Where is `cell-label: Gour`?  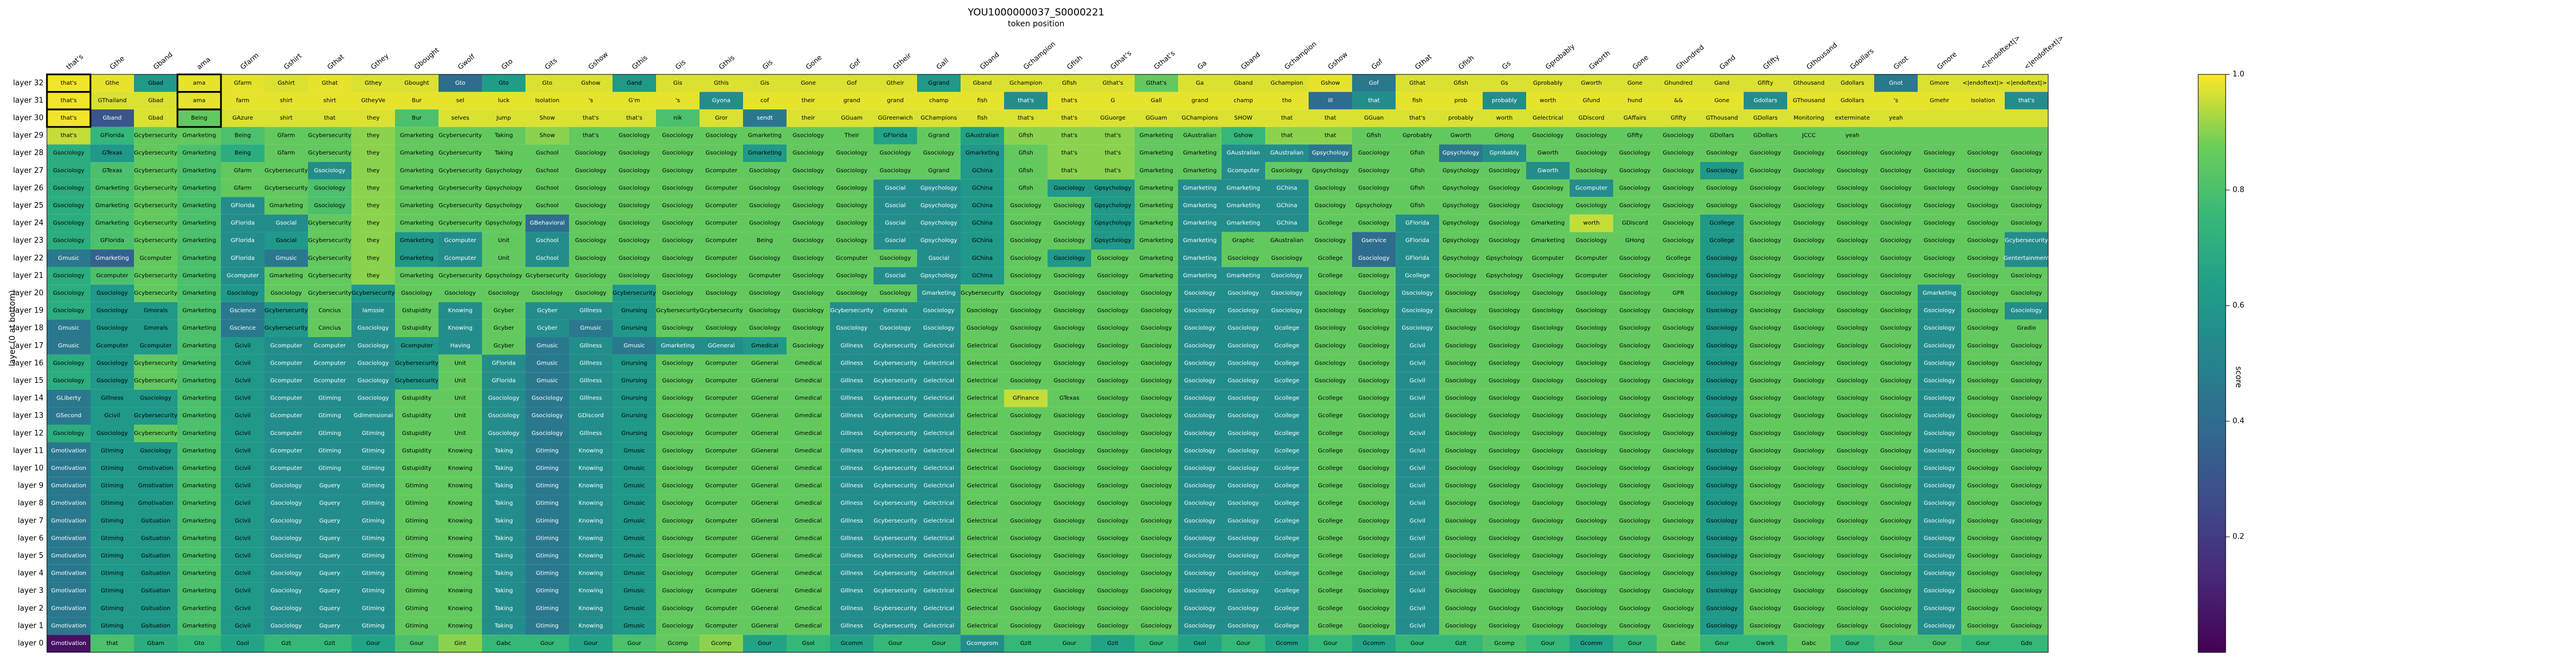 cell-label: Gour is located at coordinates (417, 643).